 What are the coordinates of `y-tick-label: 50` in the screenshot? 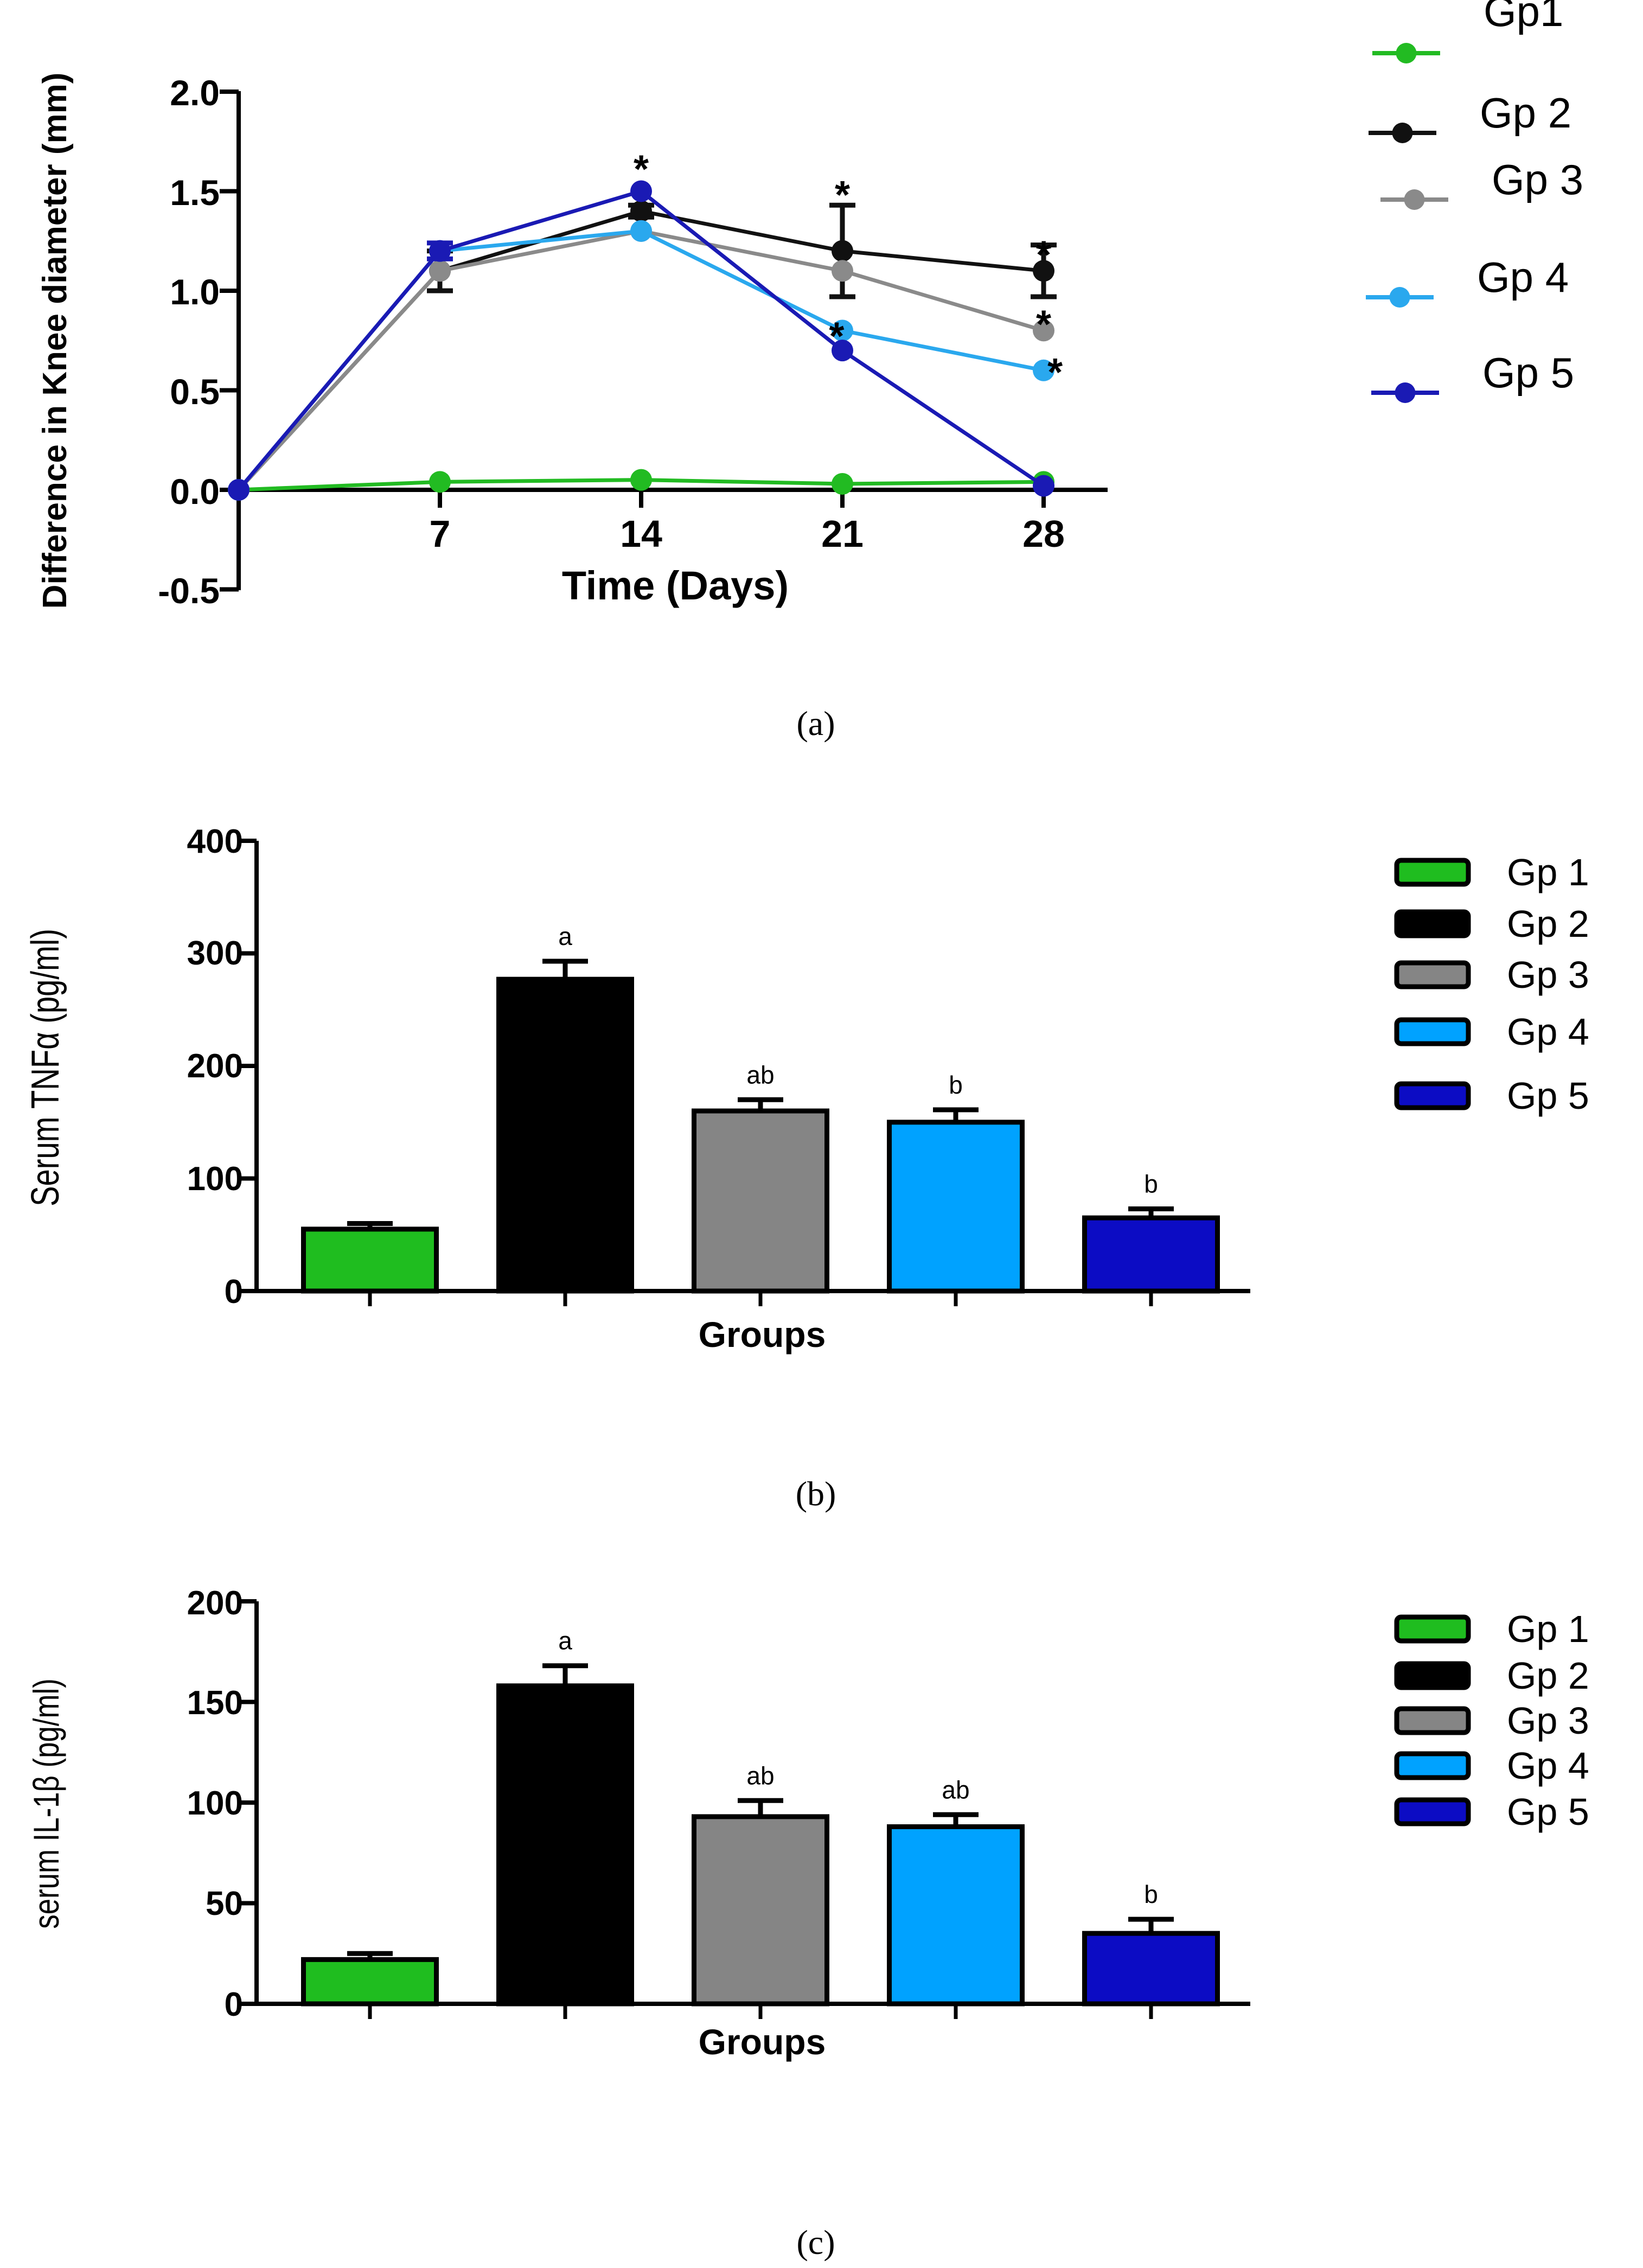 It's located at (224, 1903).